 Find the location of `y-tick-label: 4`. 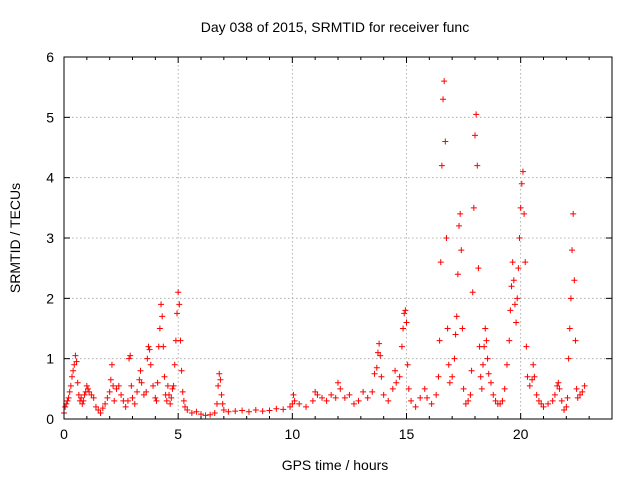

y-tick-label: 4 is located at coordinates (50, 178).